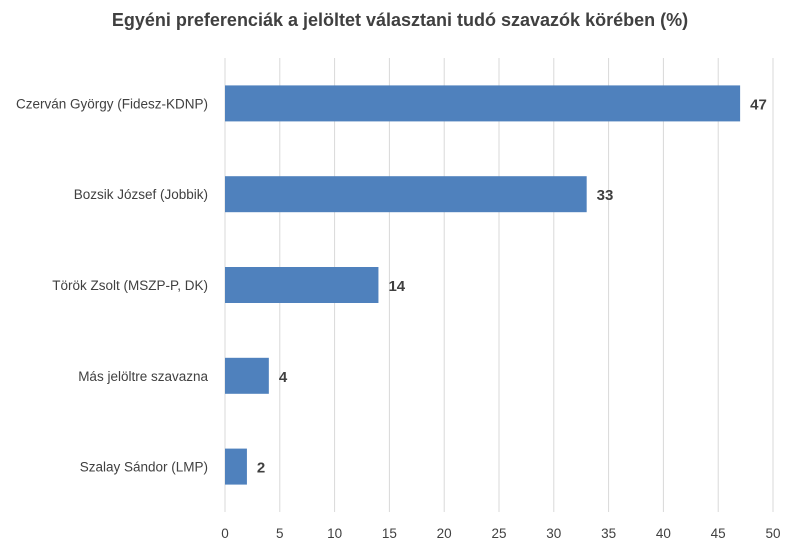  Describe the element at coordinates (608, 533) in the screenshot. I see `x-tick-label: 35` at that location.